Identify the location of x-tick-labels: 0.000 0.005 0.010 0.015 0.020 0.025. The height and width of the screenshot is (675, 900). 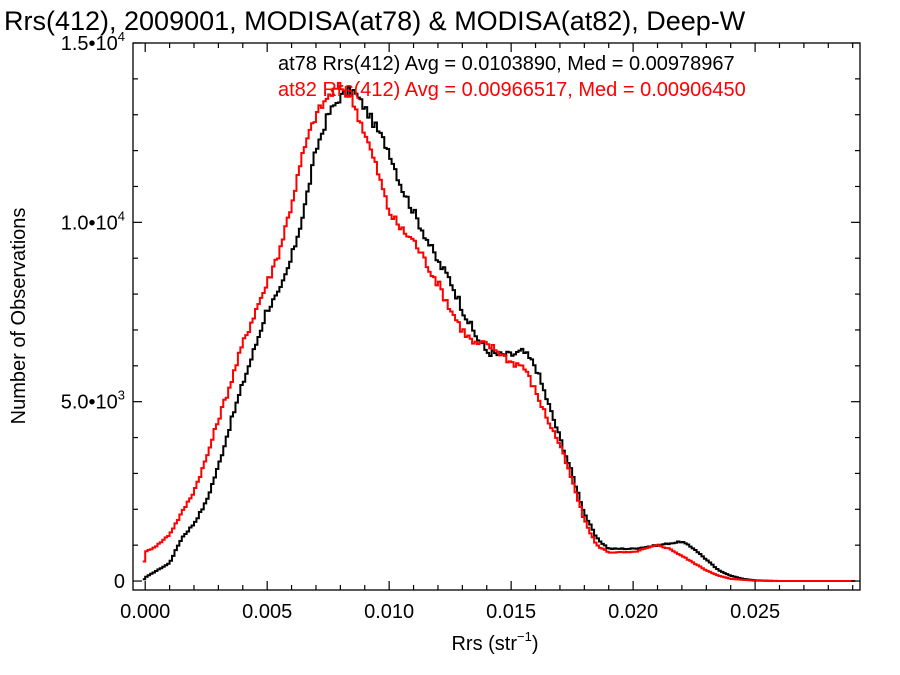
(450, 612).